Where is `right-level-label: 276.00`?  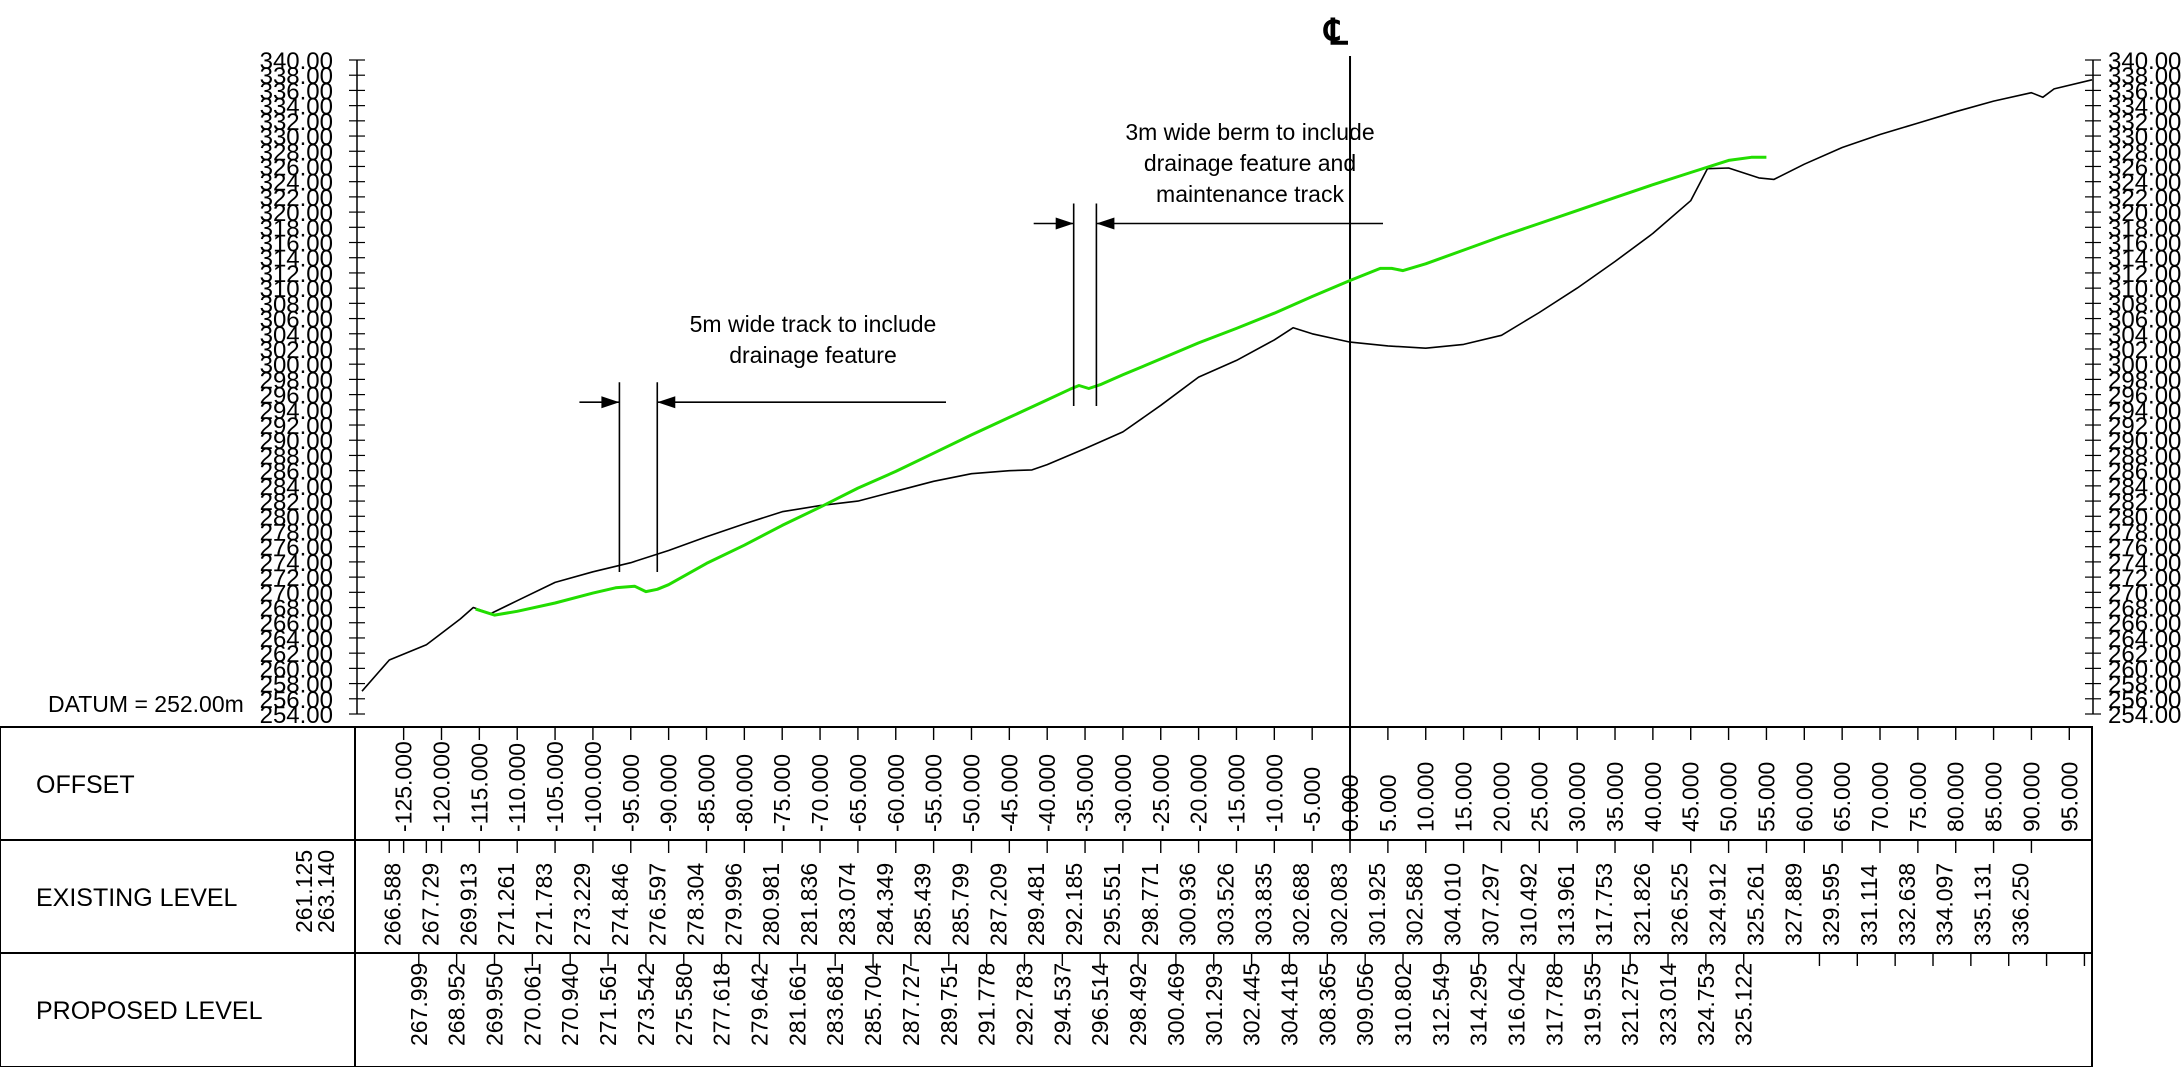
right-level-label: 276.00 is located at coordinates (2144, 548).